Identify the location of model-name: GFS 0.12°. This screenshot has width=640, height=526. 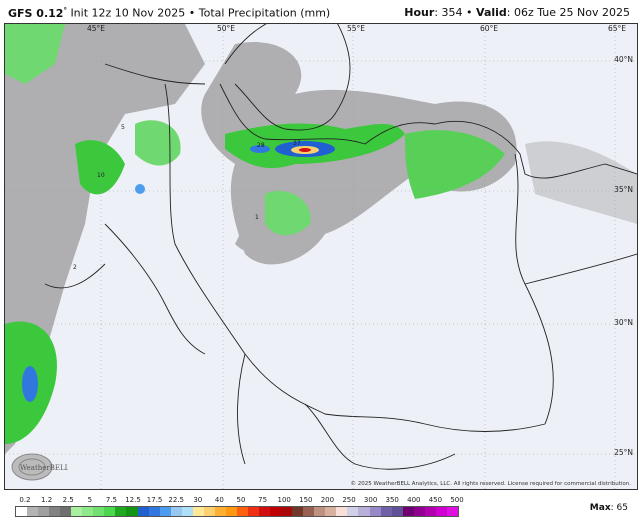
(37, 13).